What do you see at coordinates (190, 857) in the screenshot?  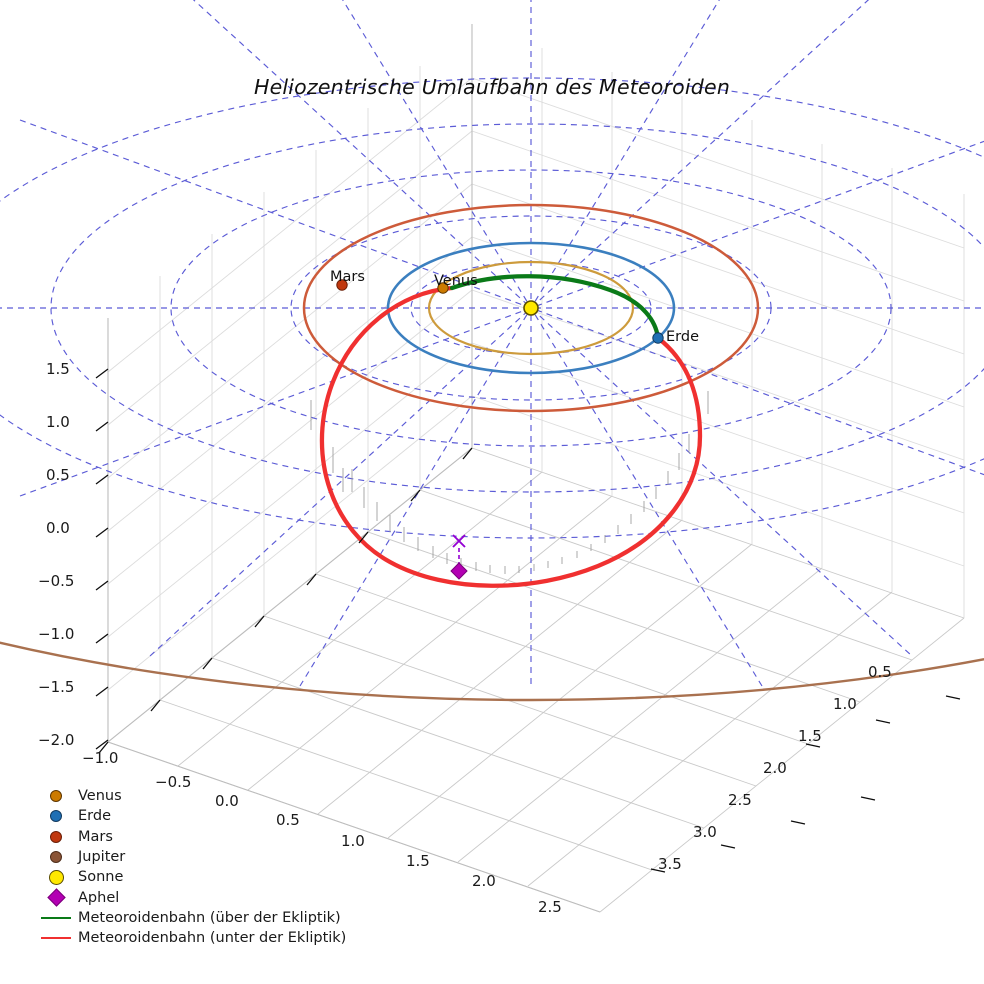 I see `legend-item-jupiter: Jupiter` at bounding box center [190, 857].